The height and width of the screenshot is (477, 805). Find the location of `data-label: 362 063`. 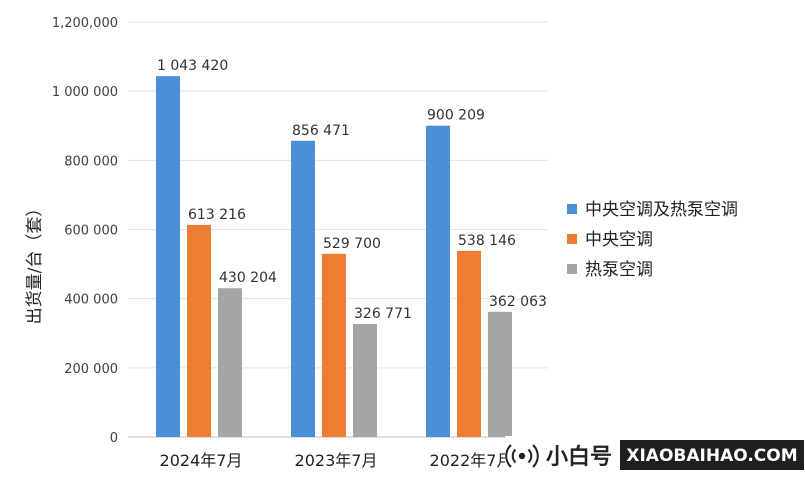

data-label: 362 063 is located at coordinates (518, 302).